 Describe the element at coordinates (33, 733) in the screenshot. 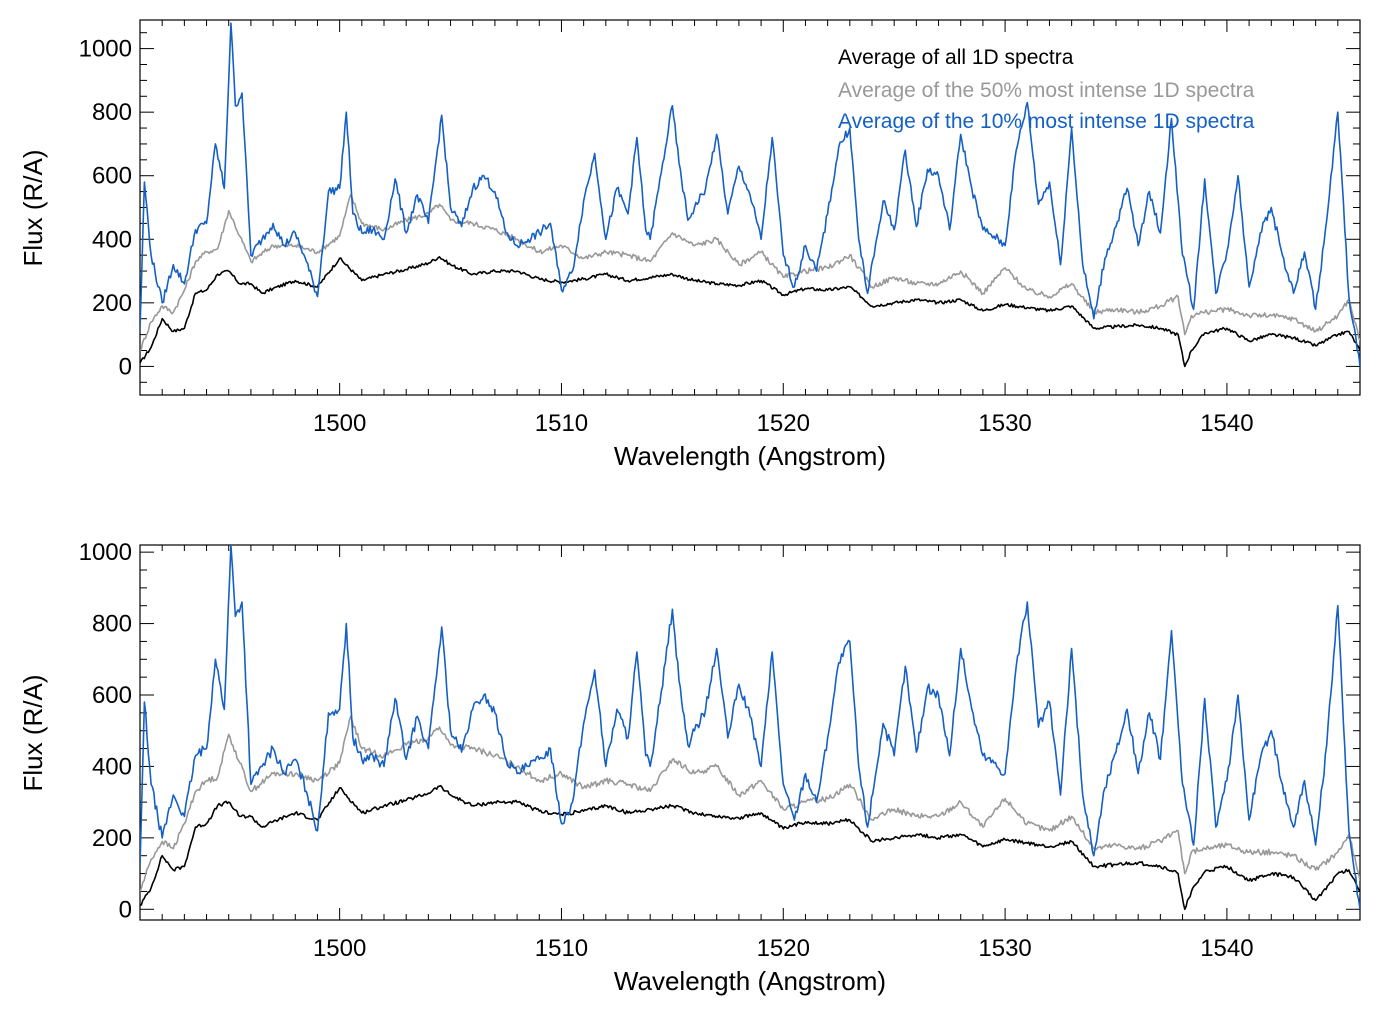

I see `bottom-y-axis-title: Flux (R/A)` at that location.